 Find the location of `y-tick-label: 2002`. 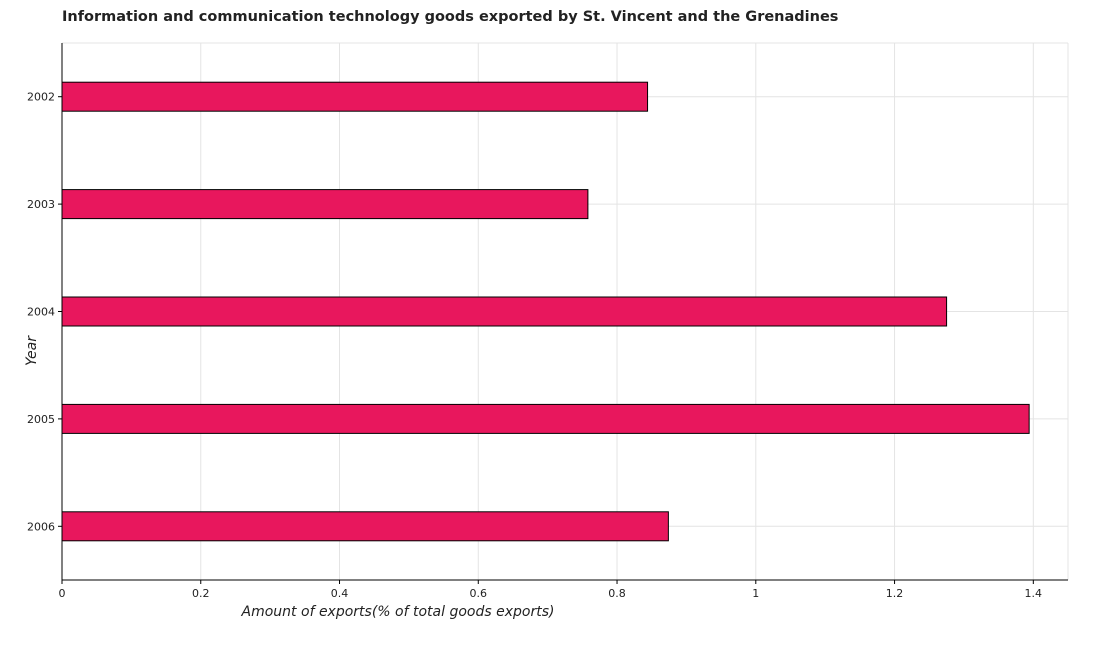

y-tick-label: 2002 is located at coordinates (41, 97).